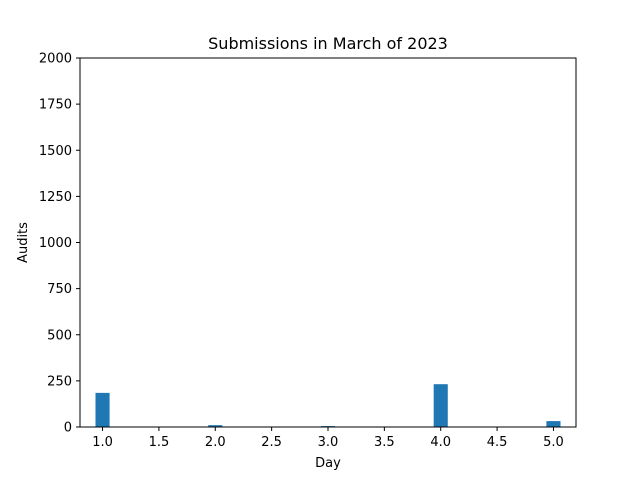 Image resolution: width=640 pixels, height=484 pixels. What do you see at coordinates (68, 428) in the screenshot?
I see `y-tick-label: 0` at bounding box center [68, 428].